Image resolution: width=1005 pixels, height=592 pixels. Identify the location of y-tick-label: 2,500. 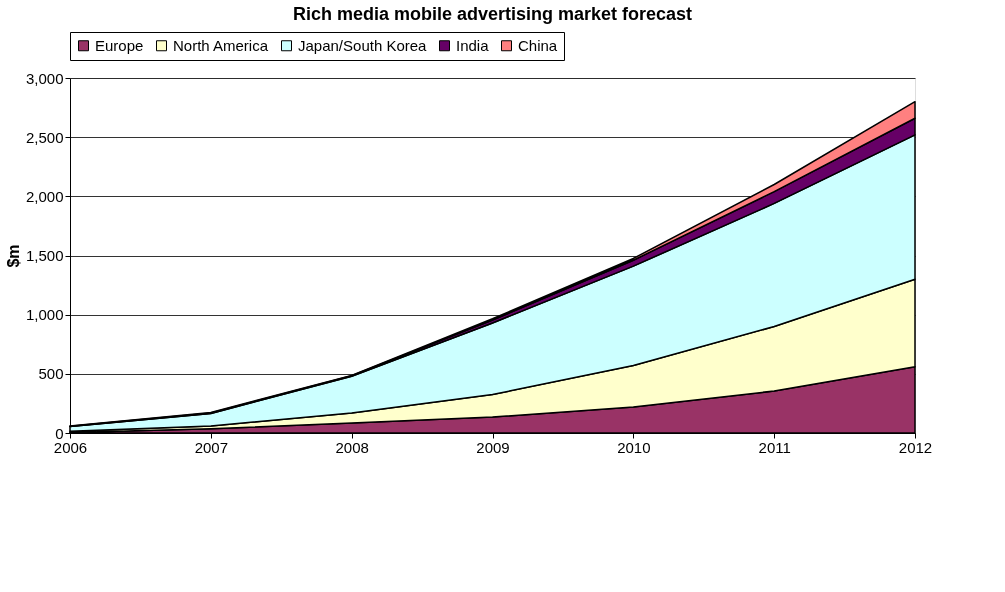
(44, 137).